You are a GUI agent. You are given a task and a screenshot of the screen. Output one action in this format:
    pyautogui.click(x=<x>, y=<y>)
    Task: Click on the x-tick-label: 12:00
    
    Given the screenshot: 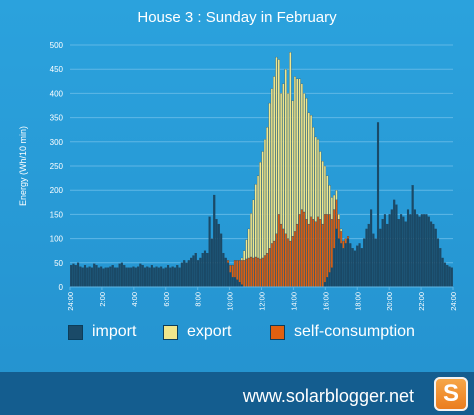 What is the action you would take?
    pyautogui.click(x=262, y=301)
    